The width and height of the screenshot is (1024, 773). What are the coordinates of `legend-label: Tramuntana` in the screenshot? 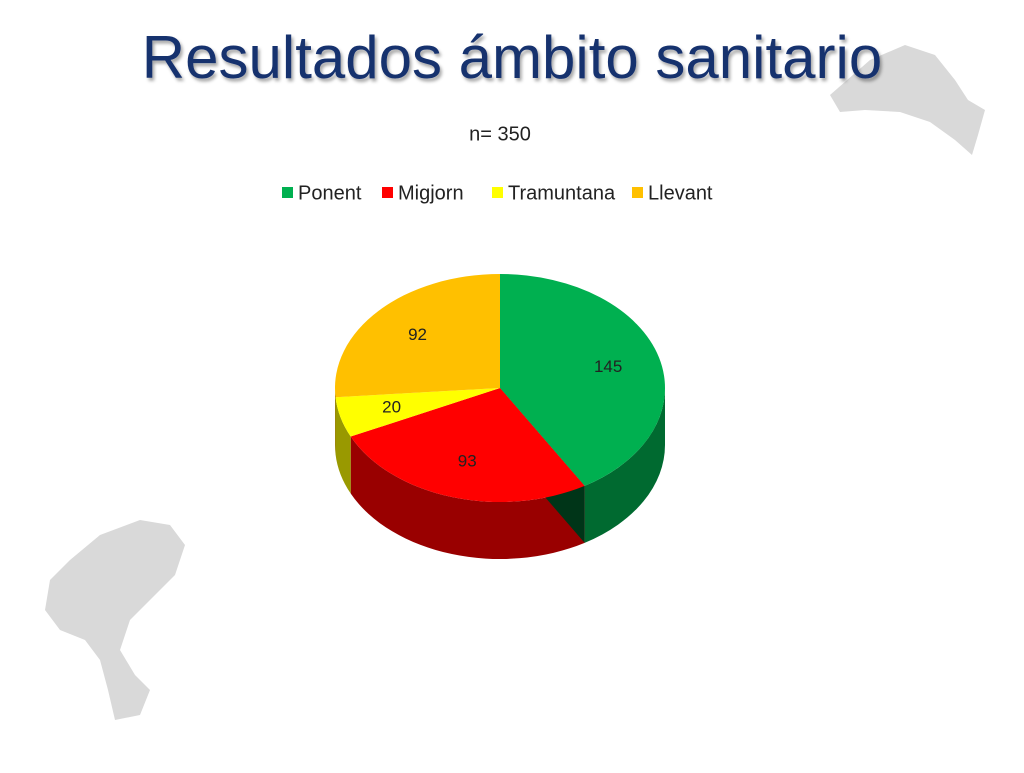 It's located at (562, 193).